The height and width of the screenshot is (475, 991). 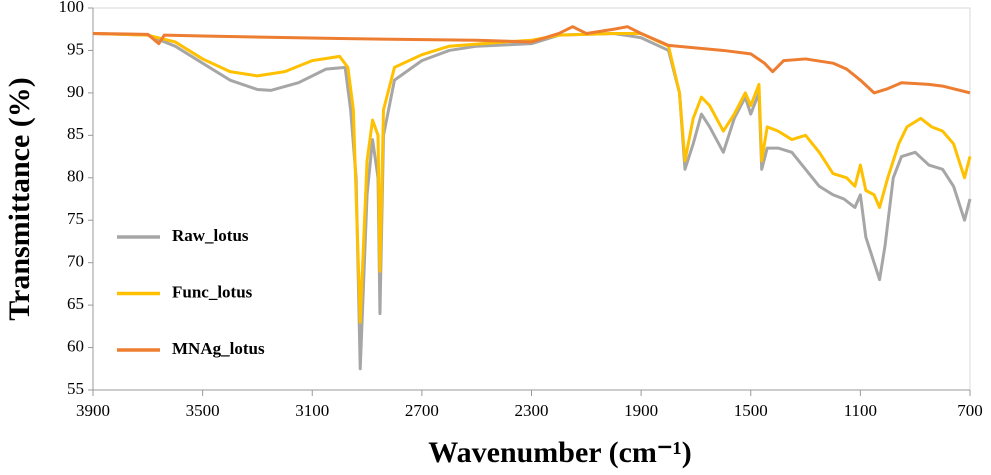 I want to click on y-tick-label: 90, so click(x=75, y=91).